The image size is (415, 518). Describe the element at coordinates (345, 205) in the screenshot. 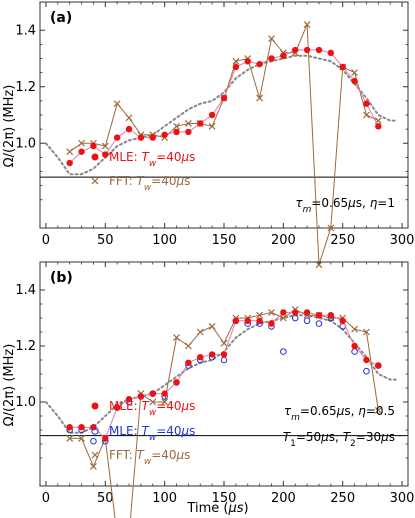

I see `annotation-params: τm=0.65μs, η=1` at that location.